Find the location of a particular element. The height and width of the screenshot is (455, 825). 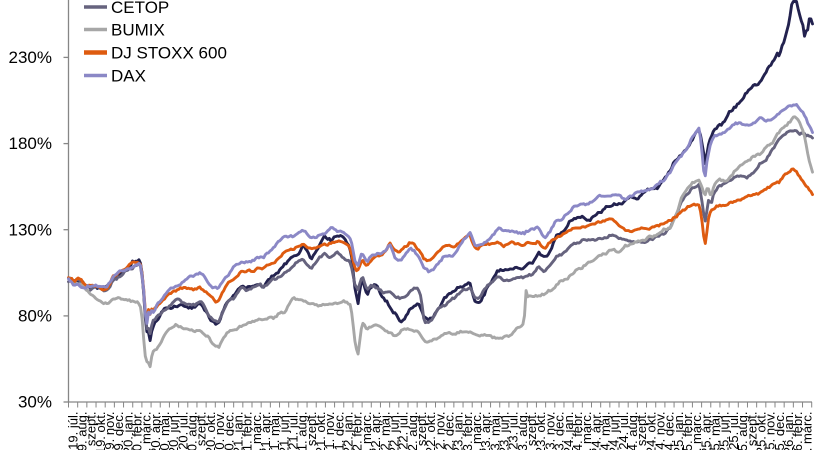

svg-text: 2020. máj. is located at coordinates (164, 431).